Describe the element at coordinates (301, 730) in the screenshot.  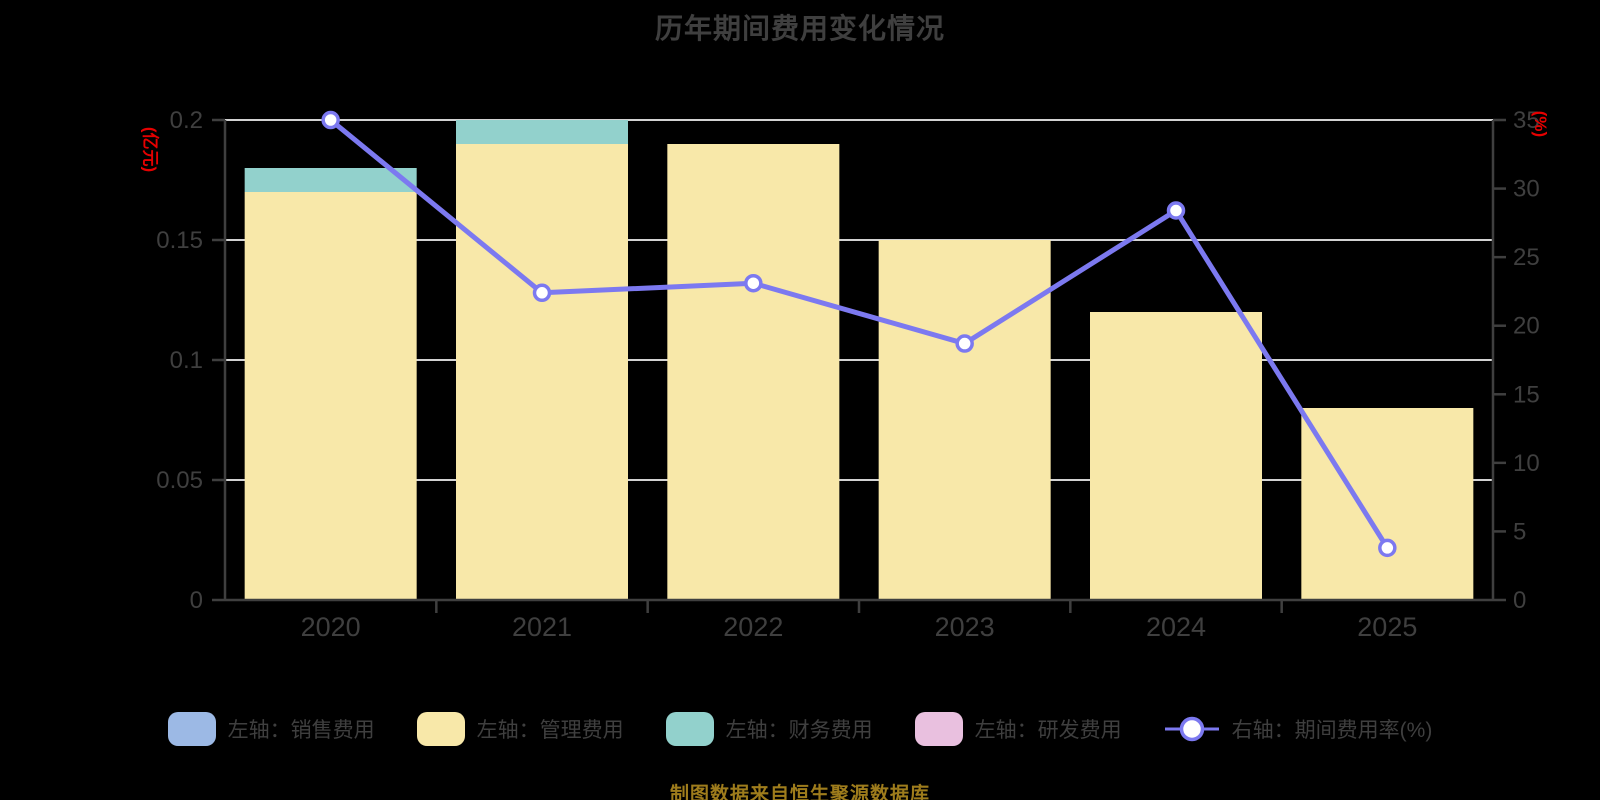
I see `legend-label-sales: 左轴：销售费用` at that location.